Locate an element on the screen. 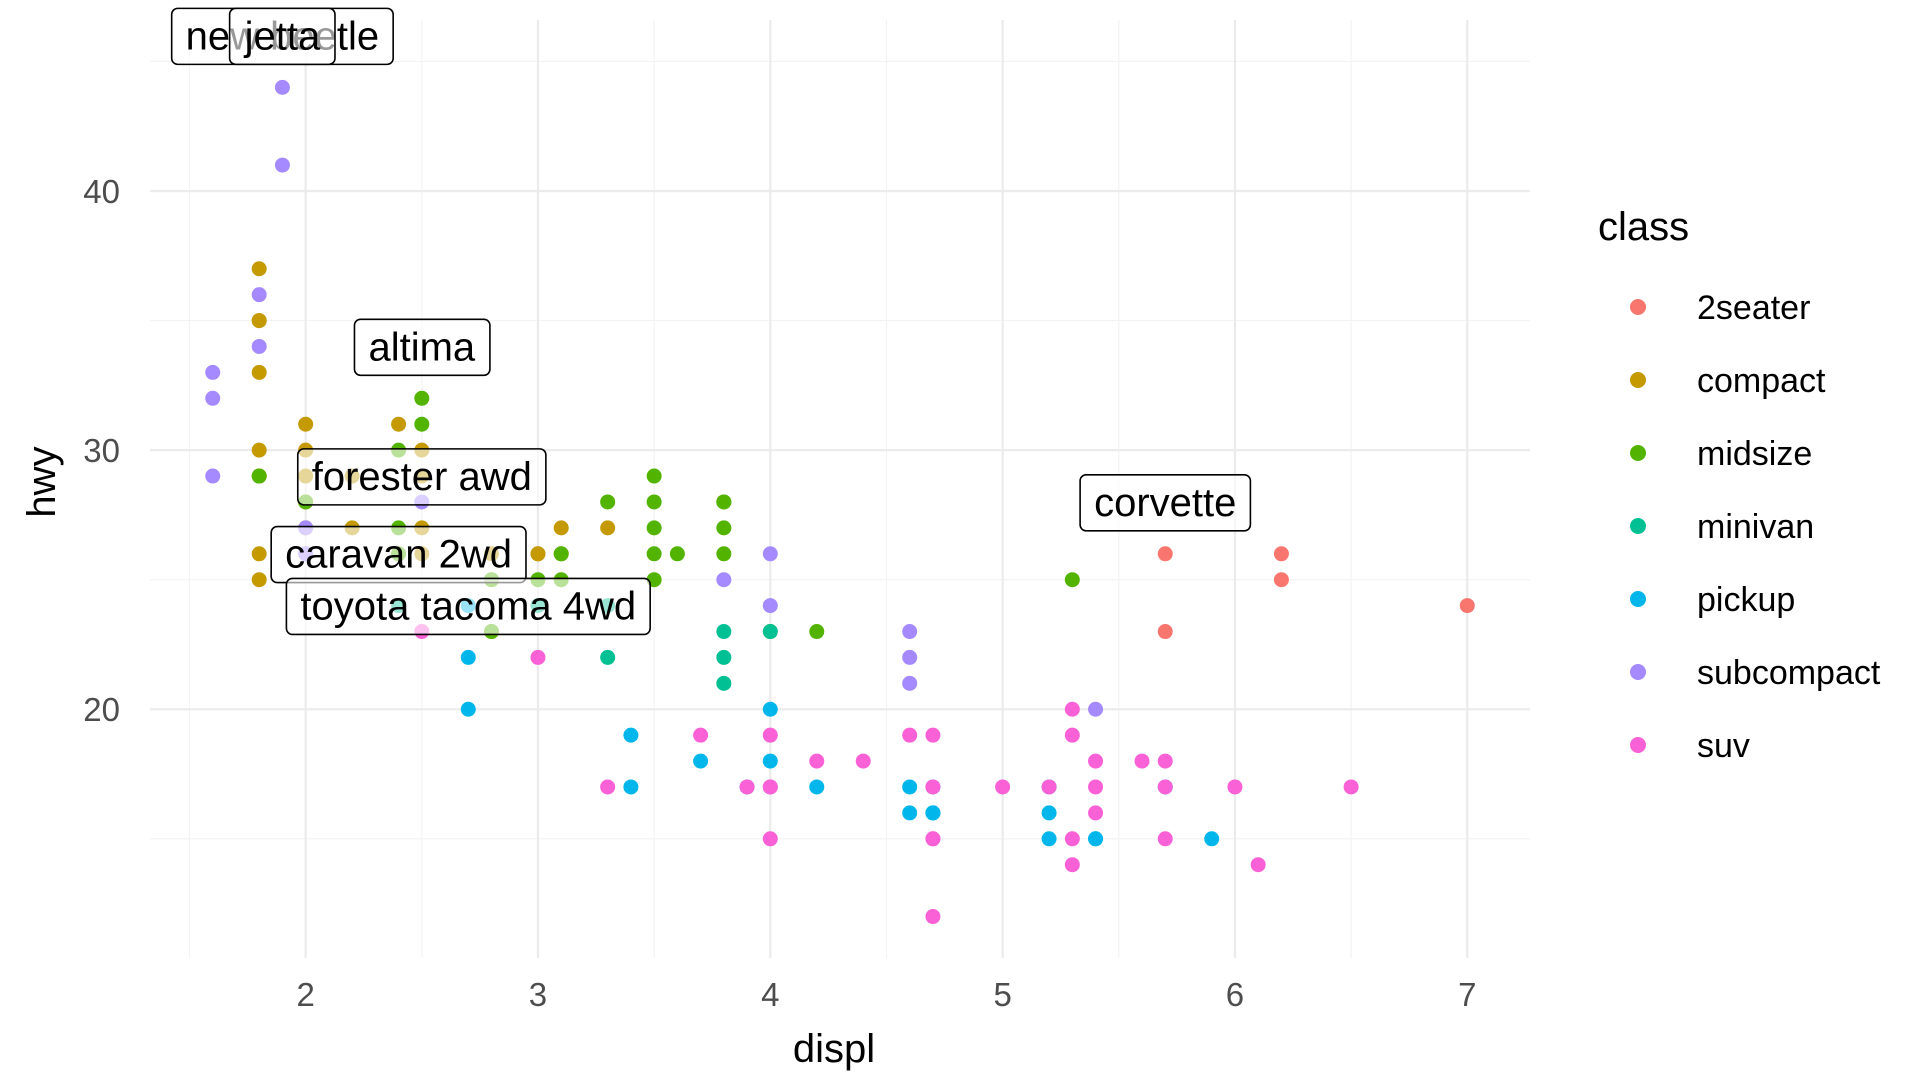 The height and width of the screenshot is (1080, 1920). annotation-label: altima is located at coordinates (422, 347).